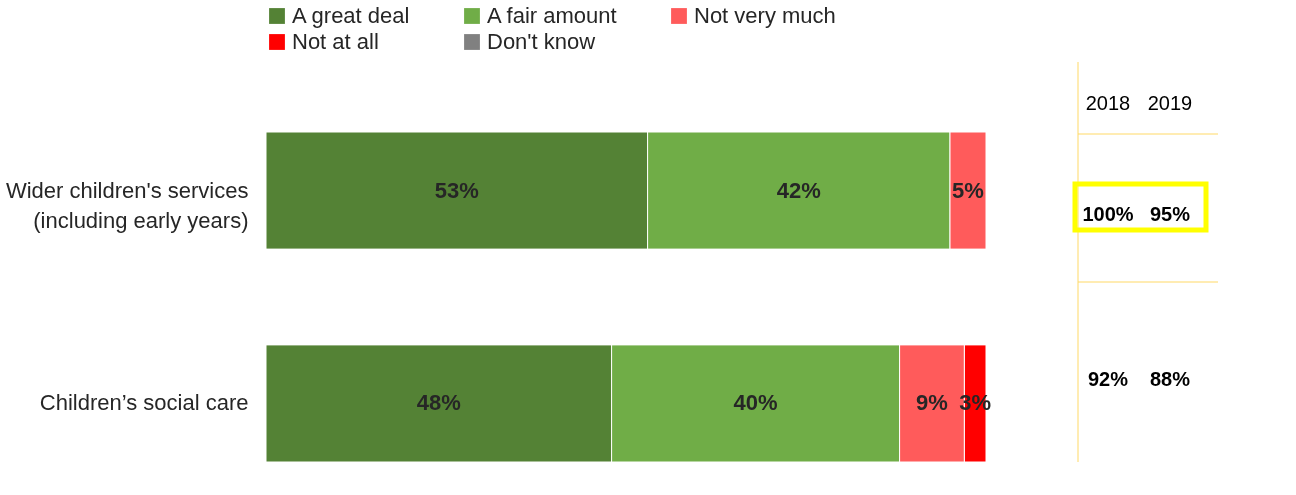  I want to click on legend-label: Not very much, so click(765, 15).